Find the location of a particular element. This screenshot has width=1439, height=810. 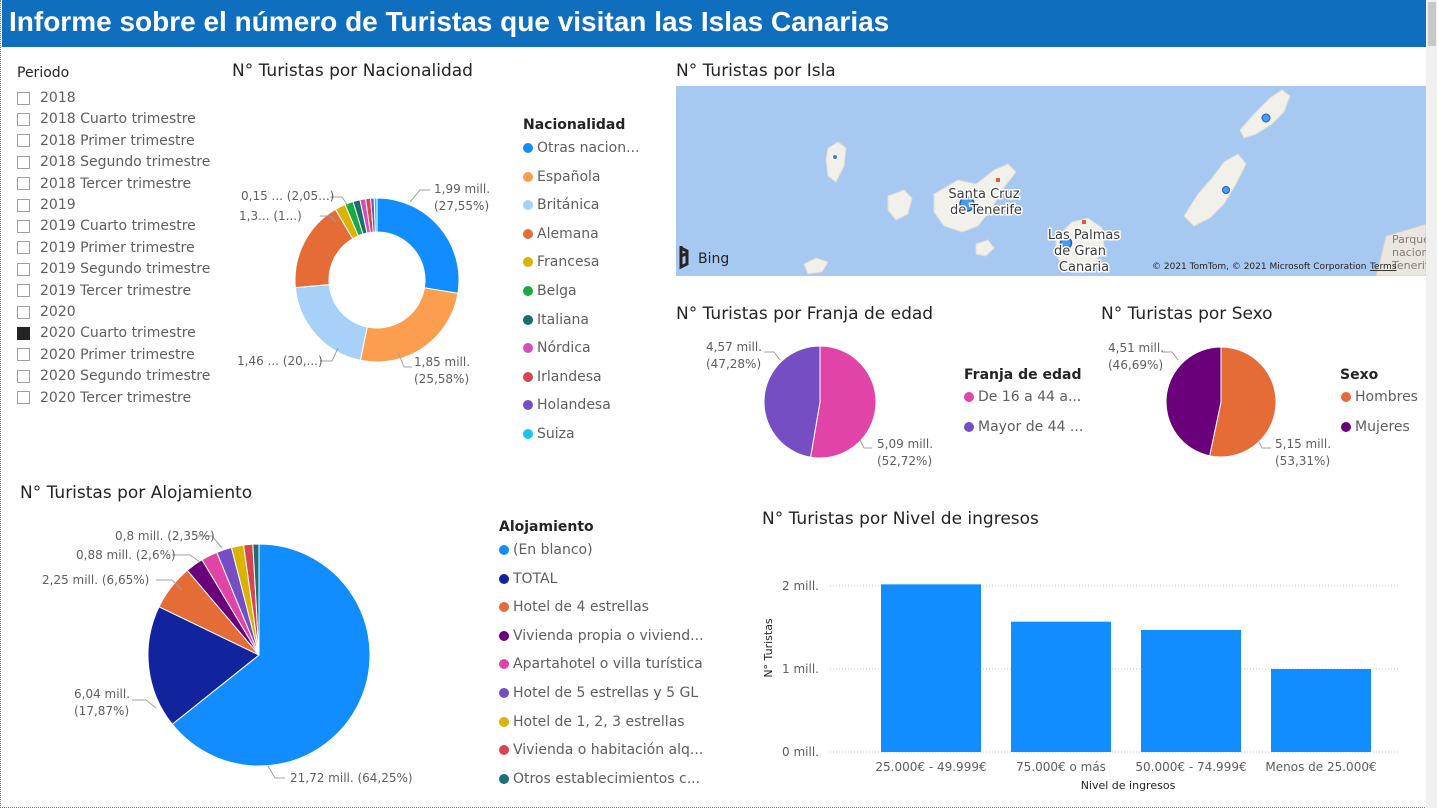

slicer-item: 2019 Tercer trimestre is located at coordinates (104, 291).